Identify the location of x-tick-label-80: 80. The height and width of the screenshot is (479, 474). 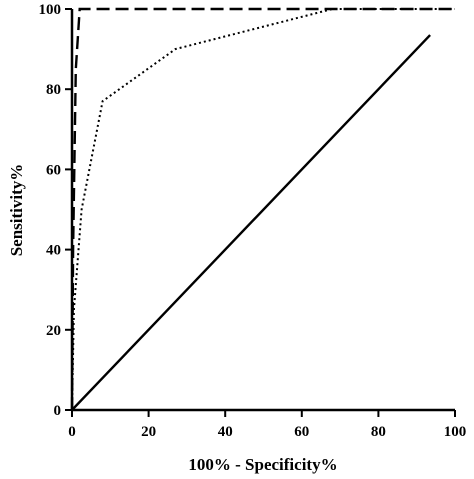
(378, 432).